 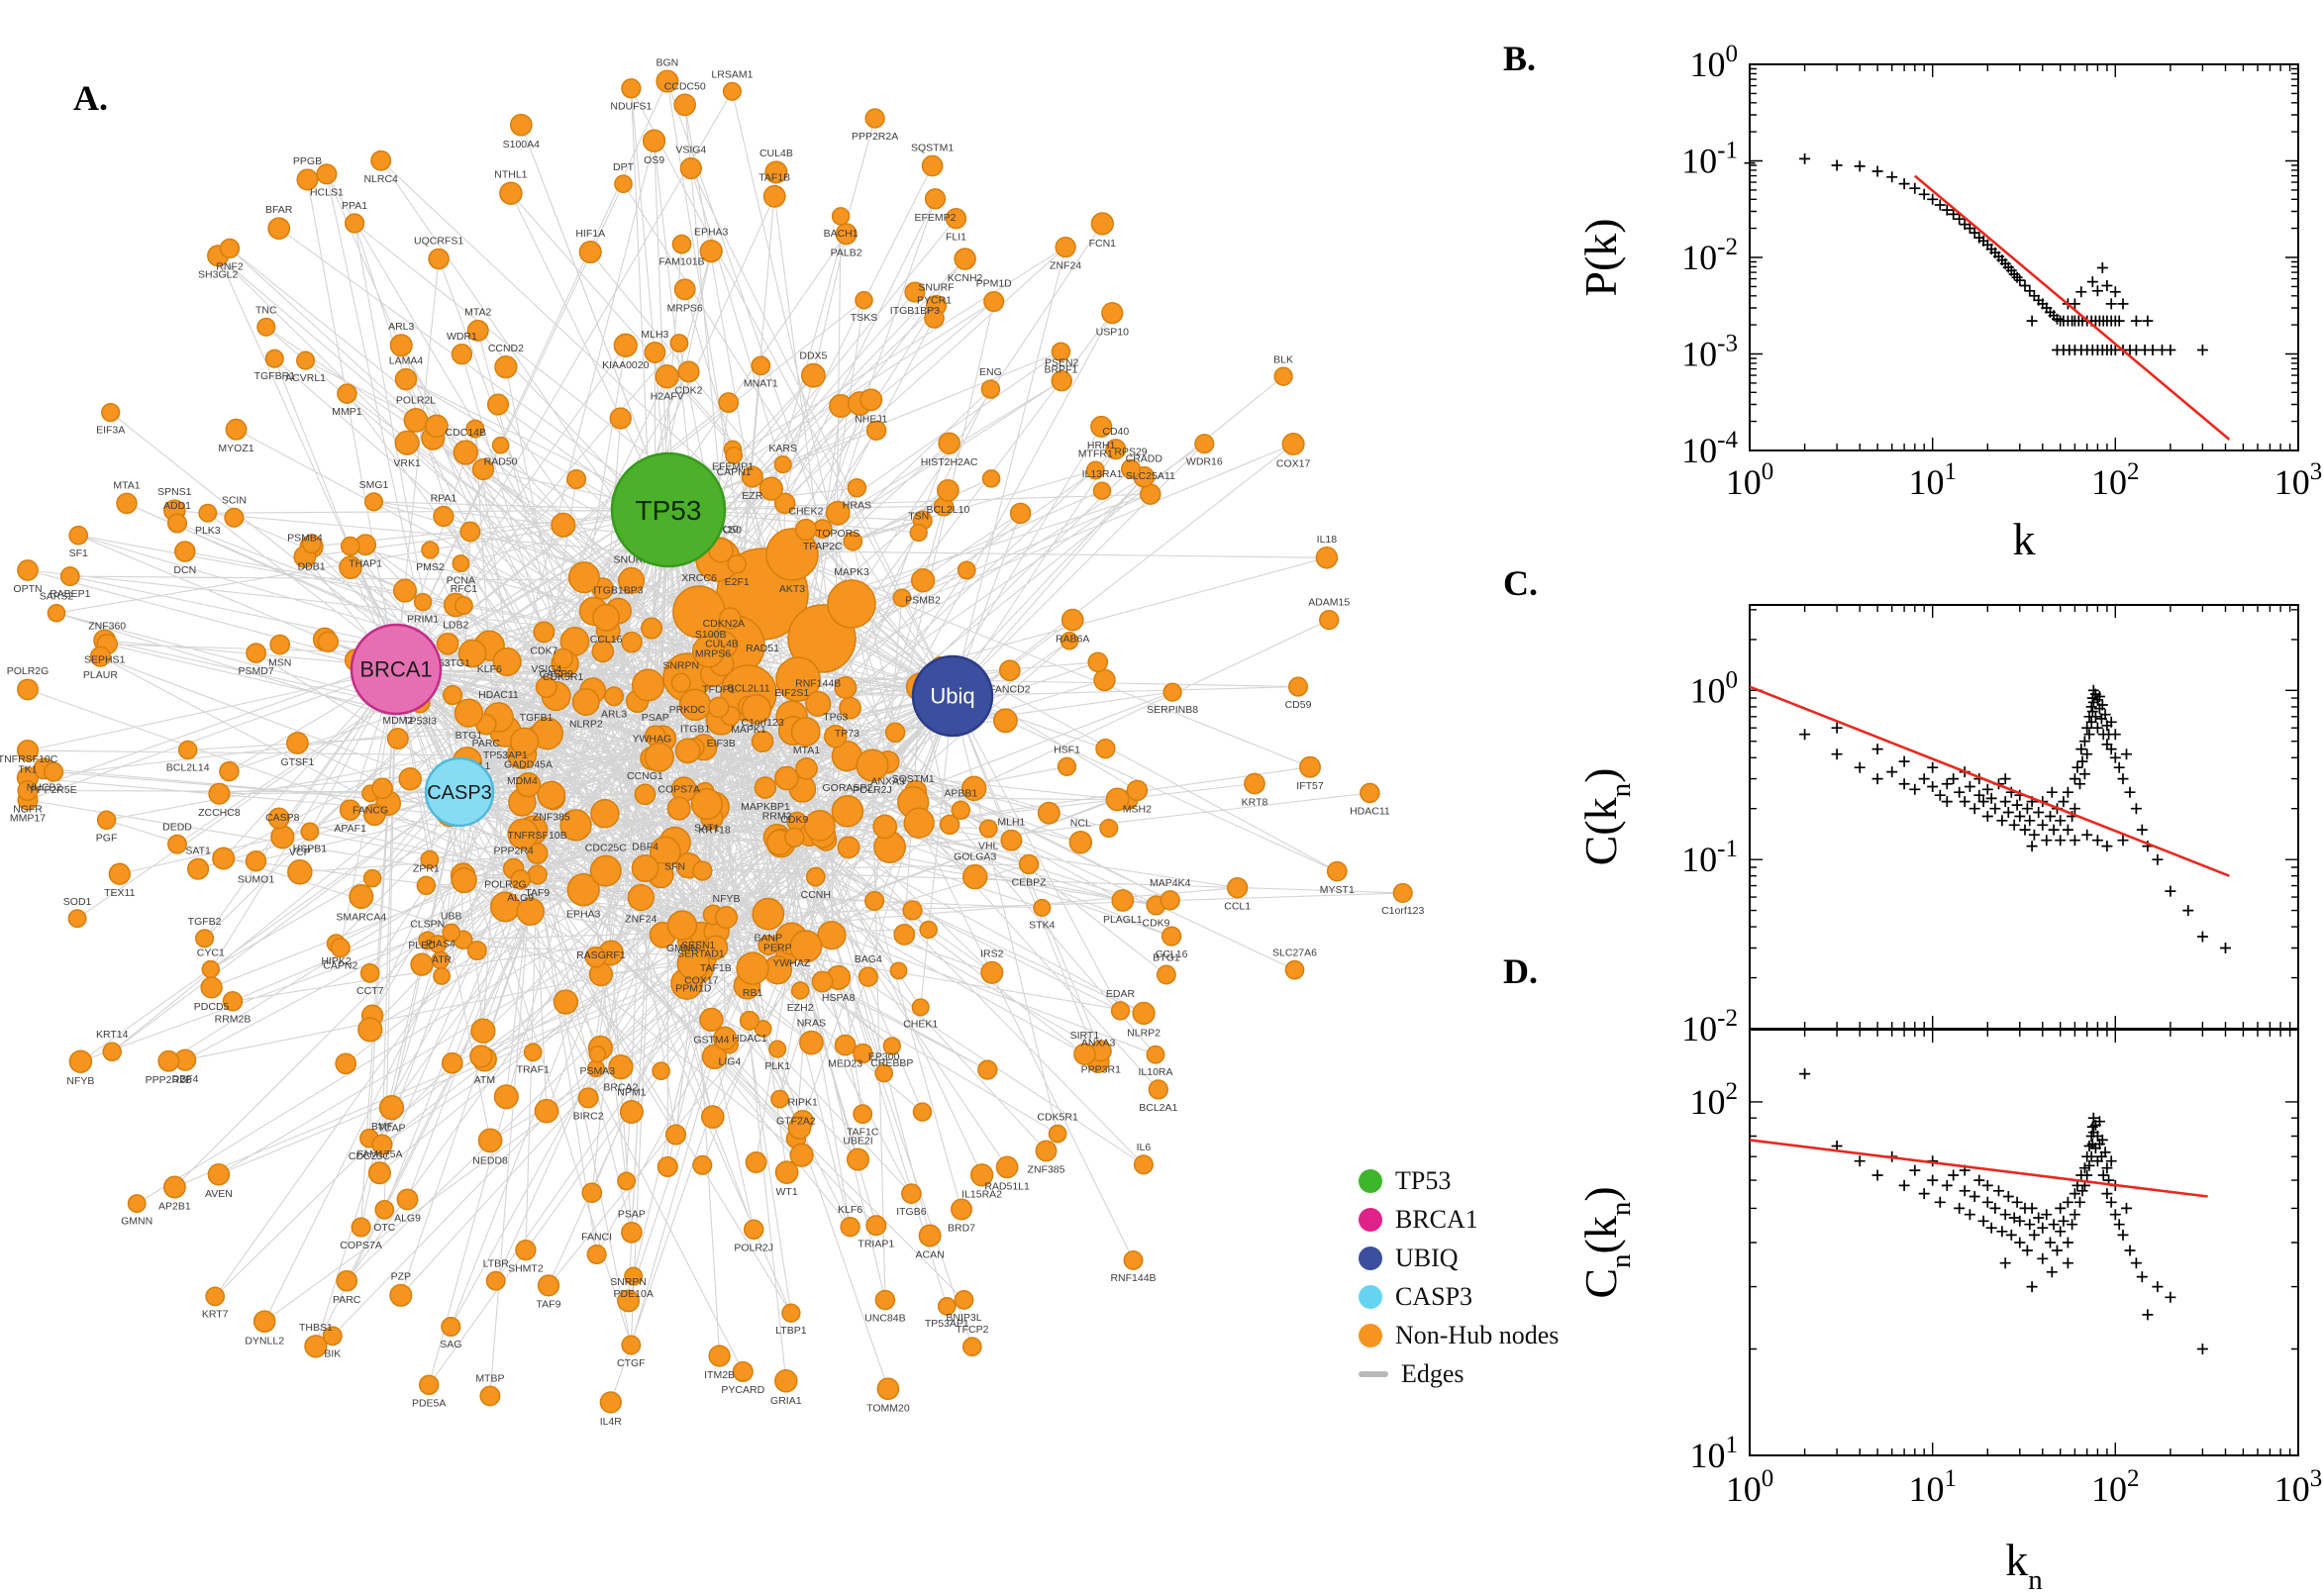 I want to click on y-axis-title: C(kn), so click(x=1606, y=817).